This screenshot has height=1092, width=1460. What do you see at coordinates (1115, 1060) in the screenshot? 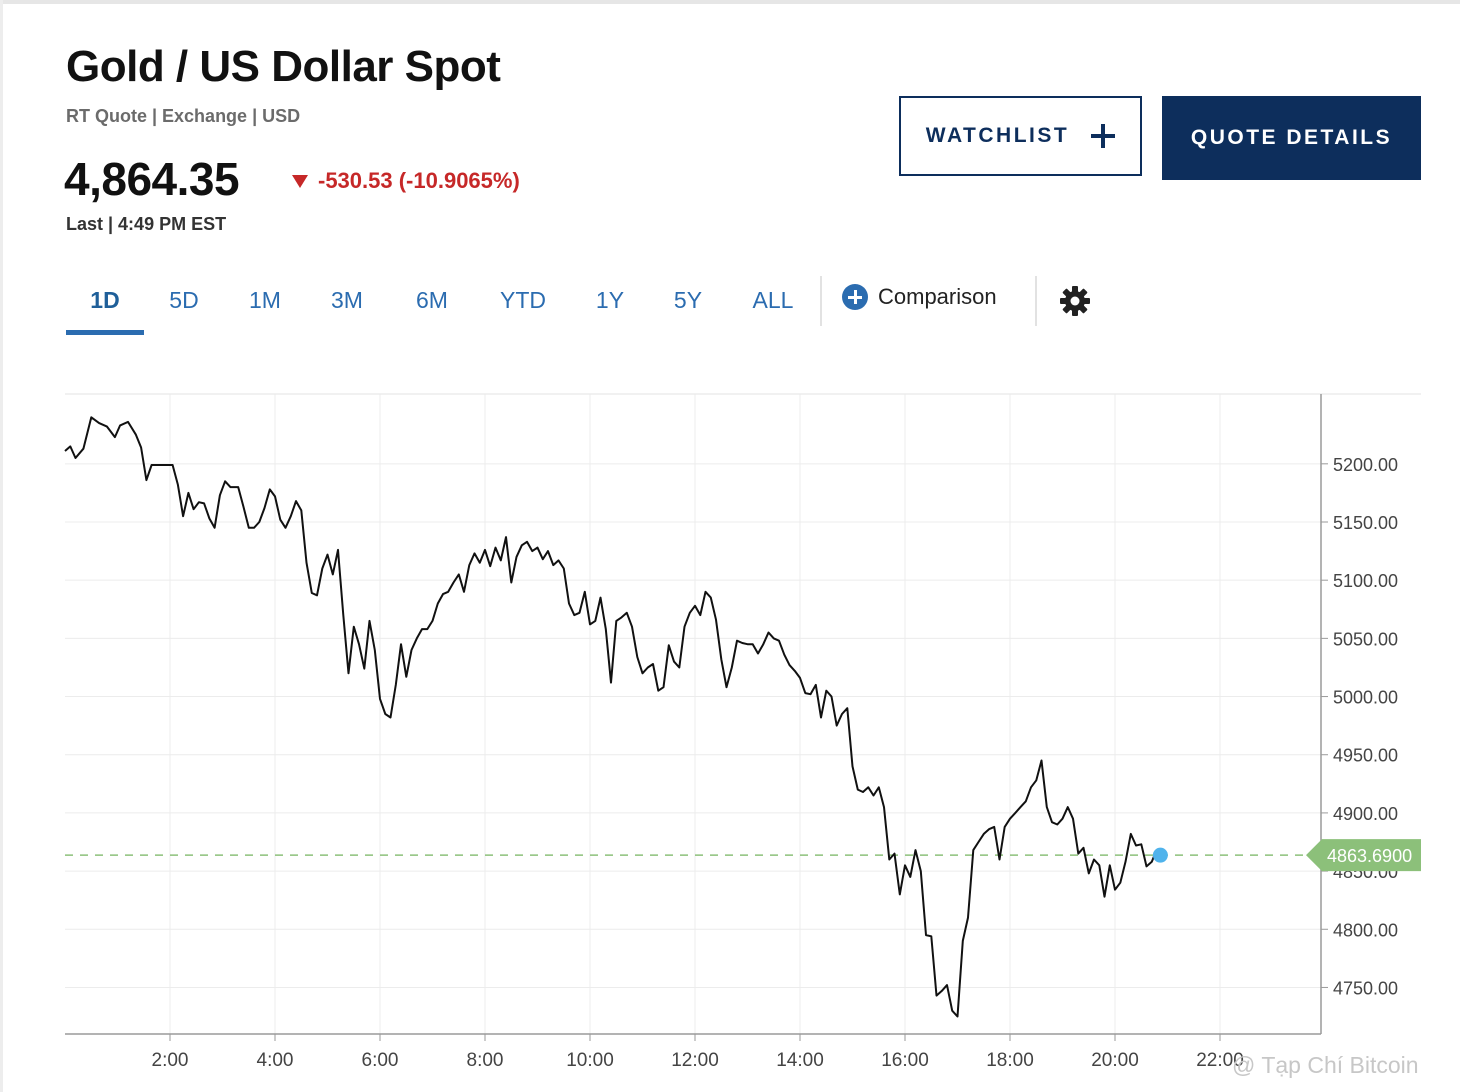
I see `x-tick-label: 20:00` at bounding box center [1115, 1060].